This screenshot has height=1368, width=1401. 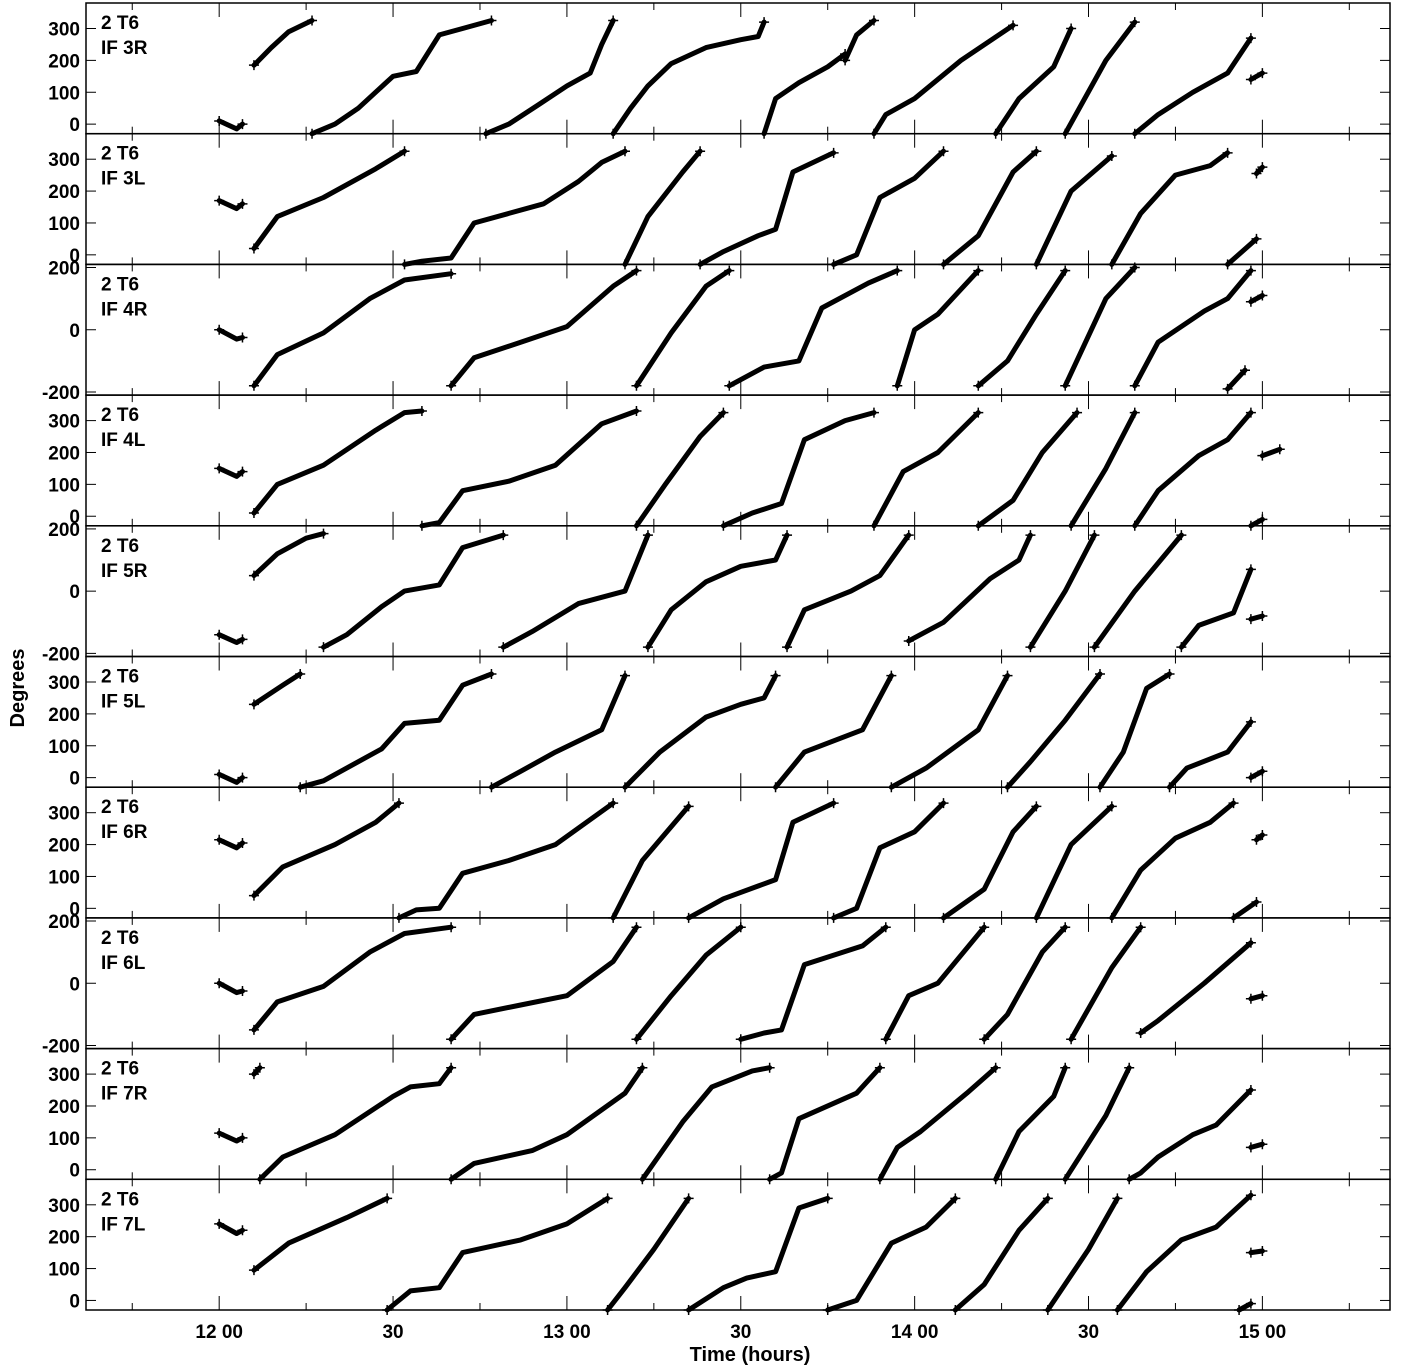 What do you see at coordinates (1263, 1332) in the screenshot?
I see `x-tick-label: 15 00` at bounding box center [1263, 1332].